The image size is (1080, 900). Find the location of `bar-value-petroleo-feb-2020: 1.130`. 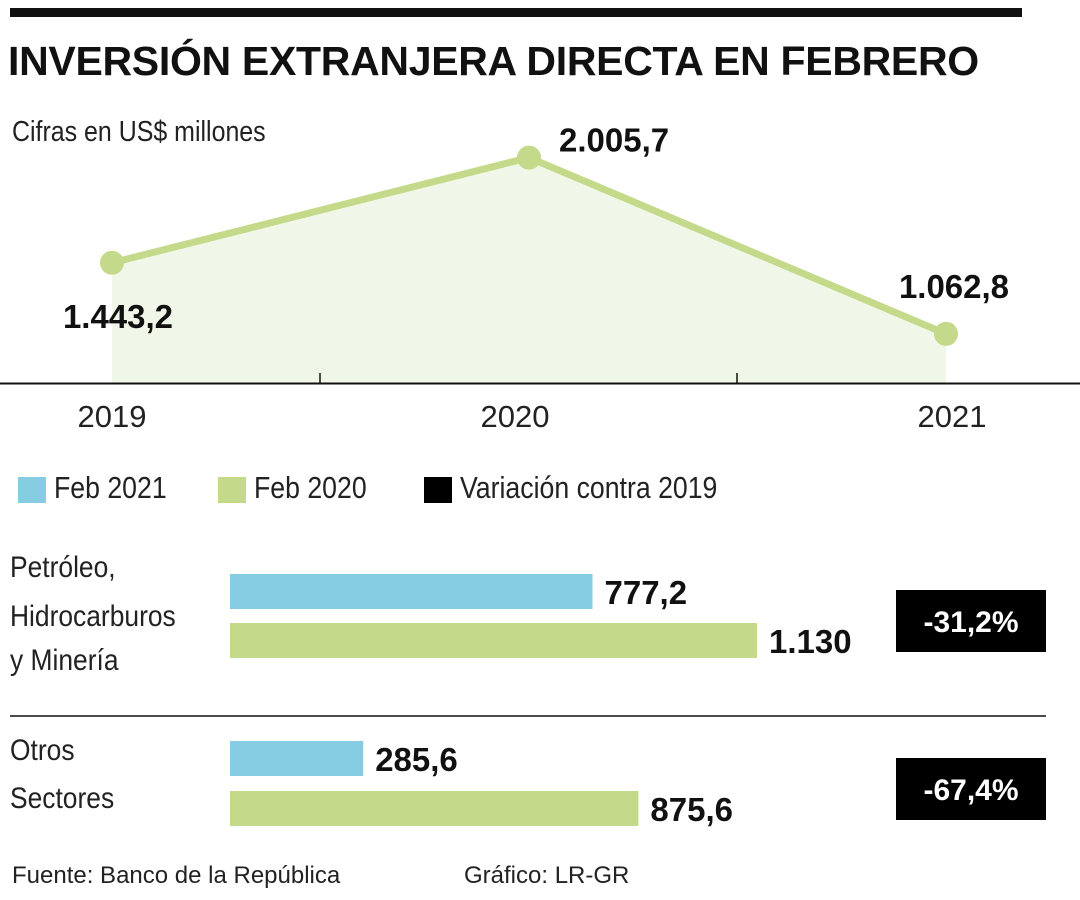

bar-value-petroleo-feb-2020: 1.130 is located at coordinates (810, 641).